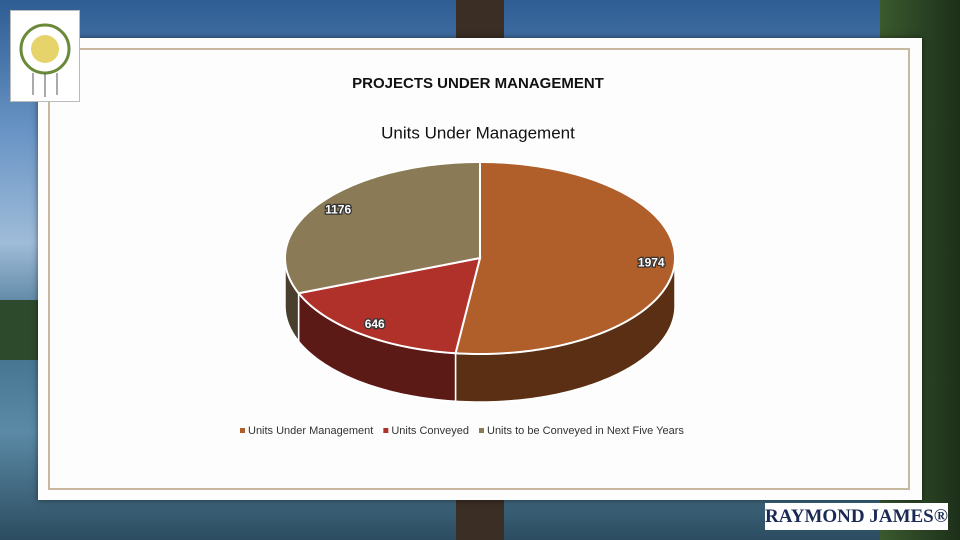 Image resolution: width=960 pixels, height=540 pixels. What do you see at coordinates (338, 210) in the screenshot?
I see `data-label: 1176` at bounding box center [338, 210].